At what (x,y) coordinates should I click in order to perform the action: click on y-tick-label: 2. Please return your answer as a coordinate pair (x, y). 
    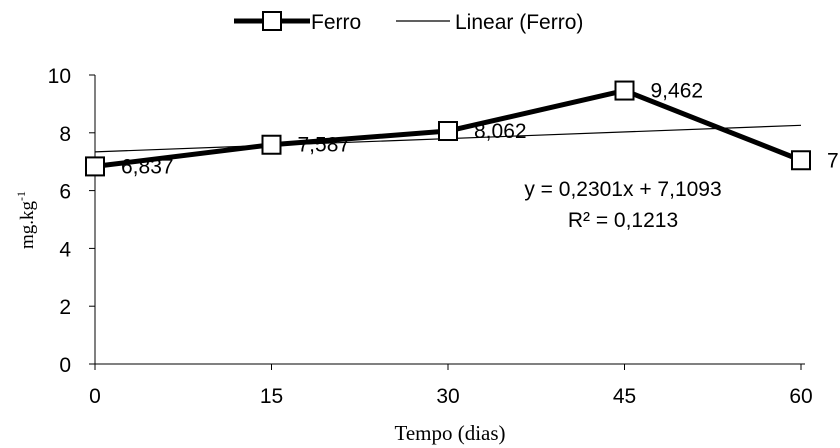
    Looking at the image, I should click on (65, 307).